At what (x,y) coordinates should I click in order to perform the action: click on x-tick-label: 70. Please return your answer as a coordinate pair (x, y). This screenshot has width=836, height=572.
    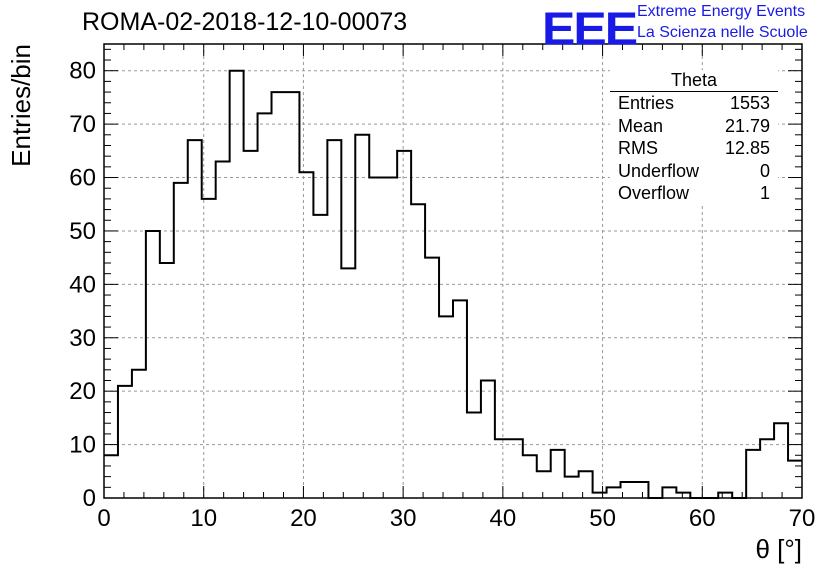
    Looking at the image, I should click on (802, 518).